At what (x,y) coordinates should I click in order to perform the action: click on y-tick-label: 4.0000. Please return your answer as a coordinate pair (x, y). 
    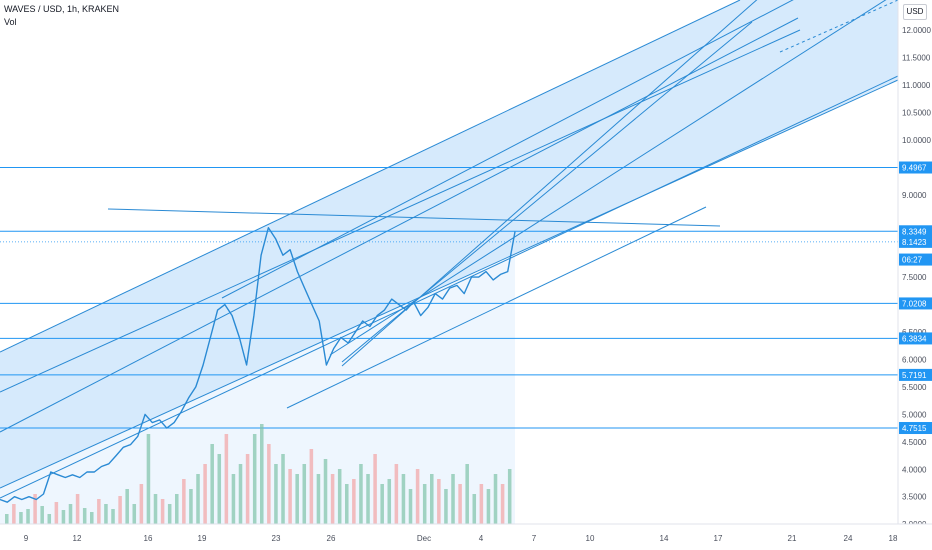
    Looking at the image, I should click on (914, 469).